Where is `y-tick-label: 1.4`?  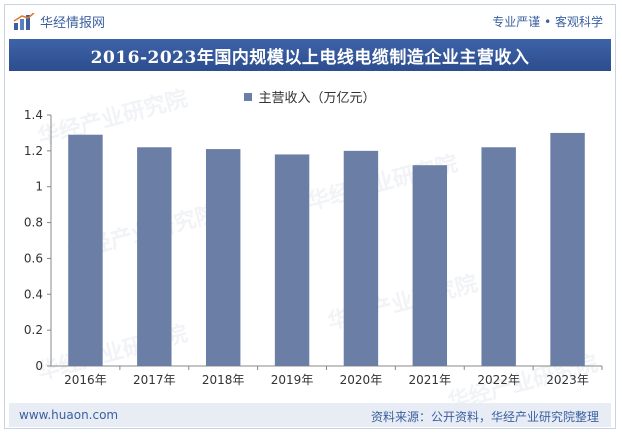
y-tick-label: 1.4 is located at coordinates (33, 115).